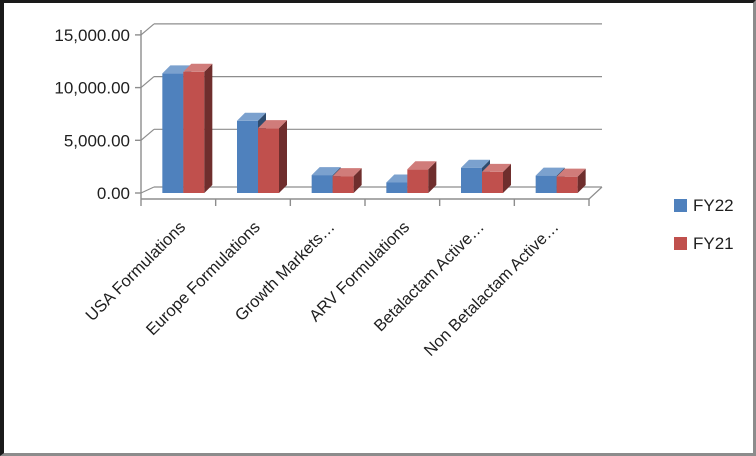  What do you see at coordinates (713, 243) in the screenshot?
I see `legend-label: FY21` at bounding box center [713, 243].